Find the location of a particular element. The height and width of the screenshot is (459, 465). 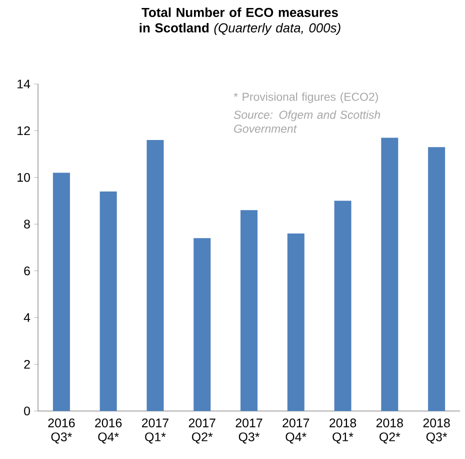

chart-title: Total Number of ECO measures in Scotland (Quarterly data, 000s) is located at coordinates (240, 22).